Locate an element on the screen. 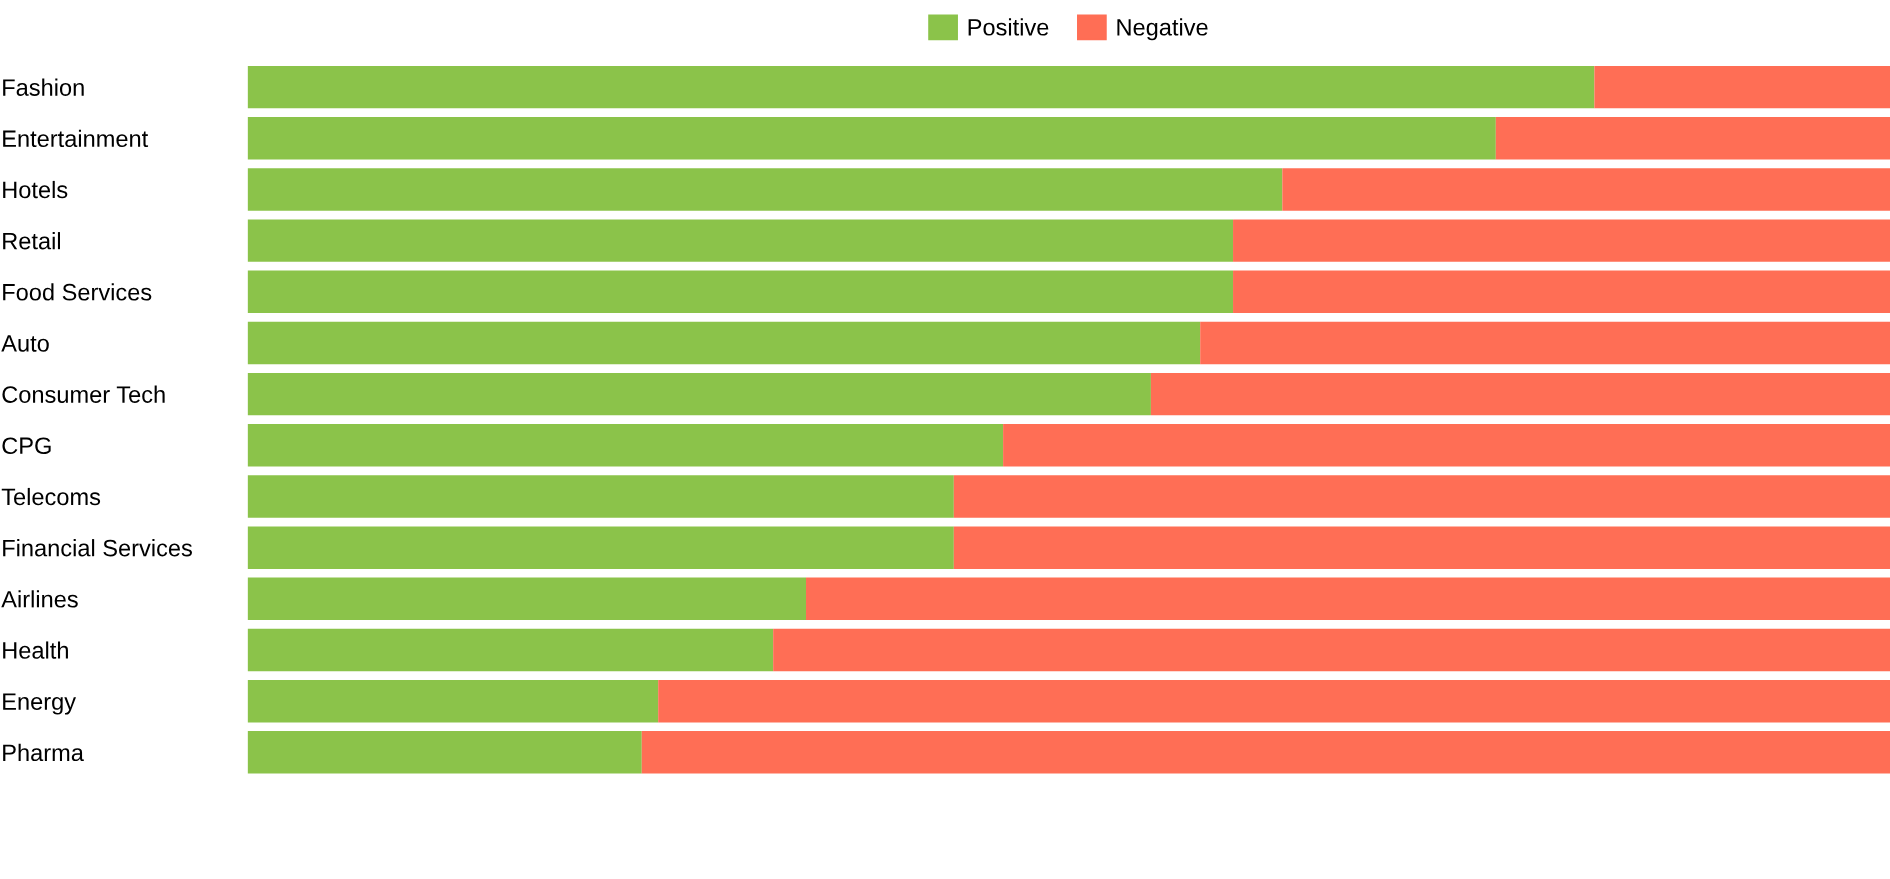 The height and width of the screenshot is (879, 1890). y-tick-label: Telecoms is located at coordinates (51, 496).